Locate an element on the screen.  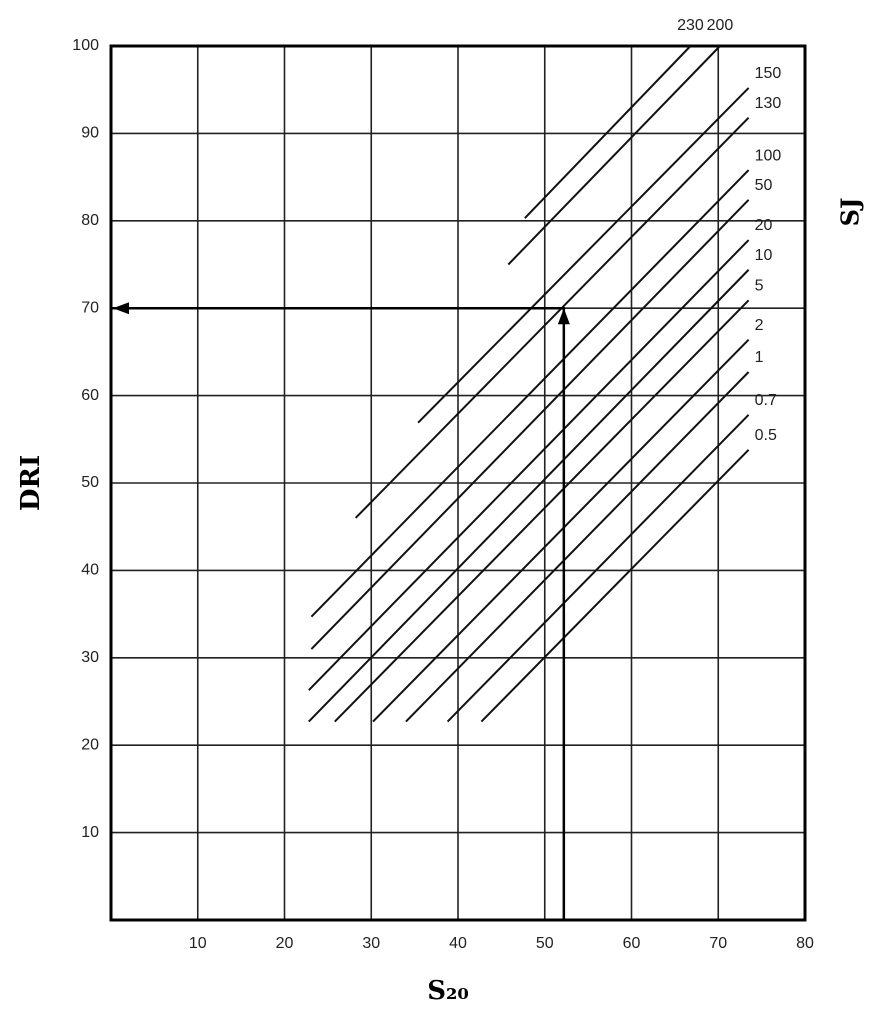
y-tick-label: 80 is located at coordinates (90, 220).